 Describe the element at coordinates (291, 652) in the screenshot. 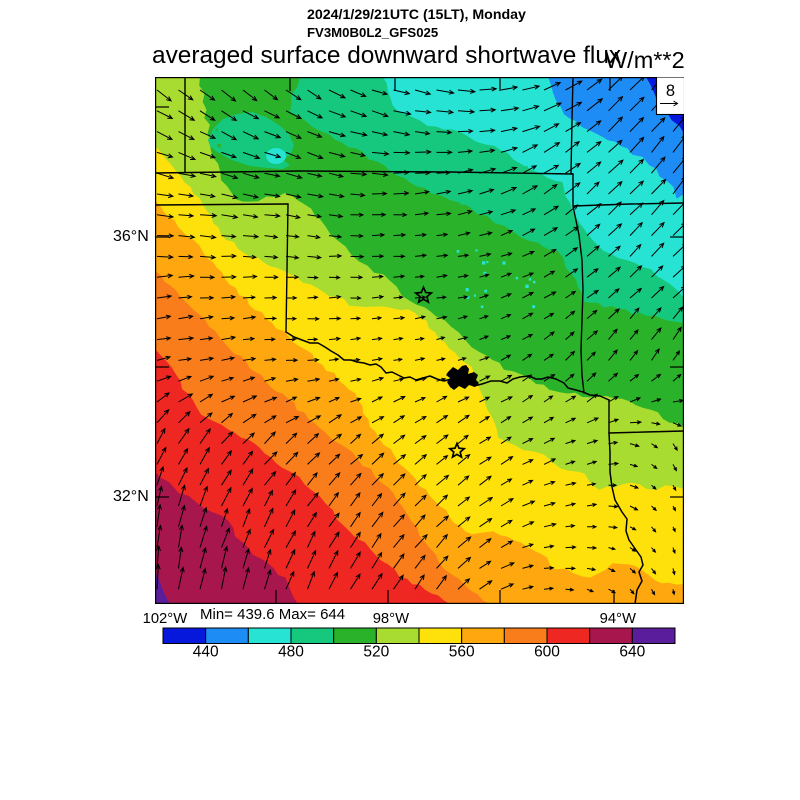

I see `svg-text: 480` at that location.